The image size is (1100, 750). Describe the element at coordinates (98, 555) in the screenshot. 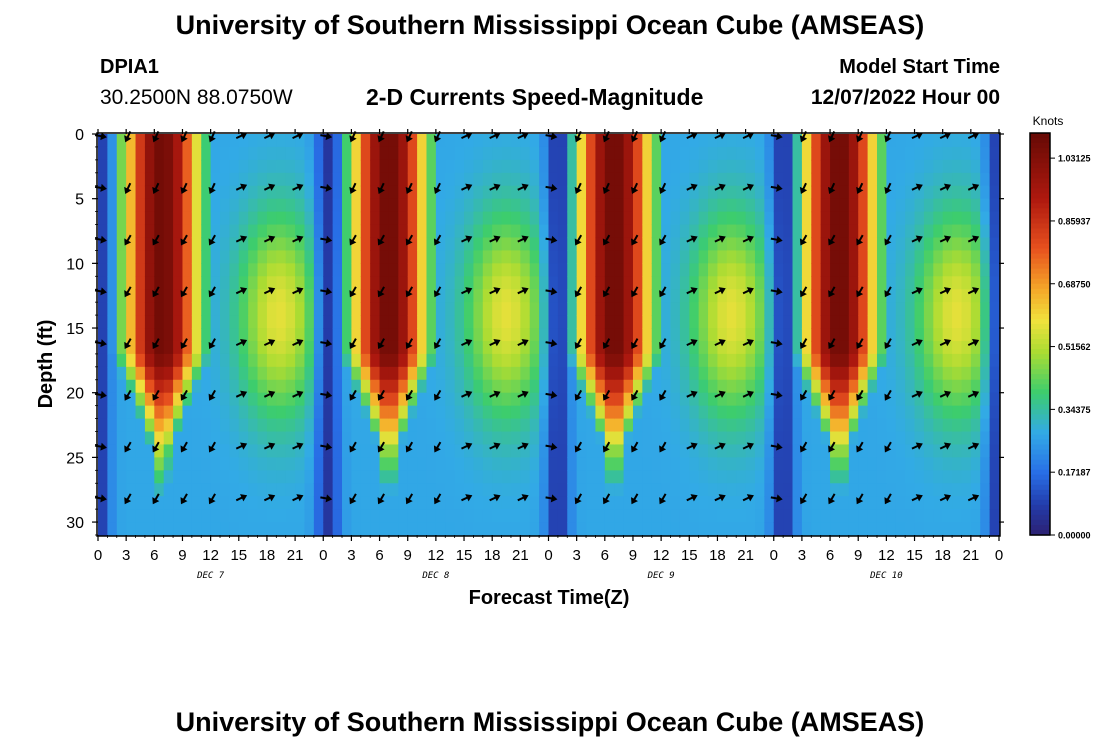

I see `x-tick-label: 0` at that location.